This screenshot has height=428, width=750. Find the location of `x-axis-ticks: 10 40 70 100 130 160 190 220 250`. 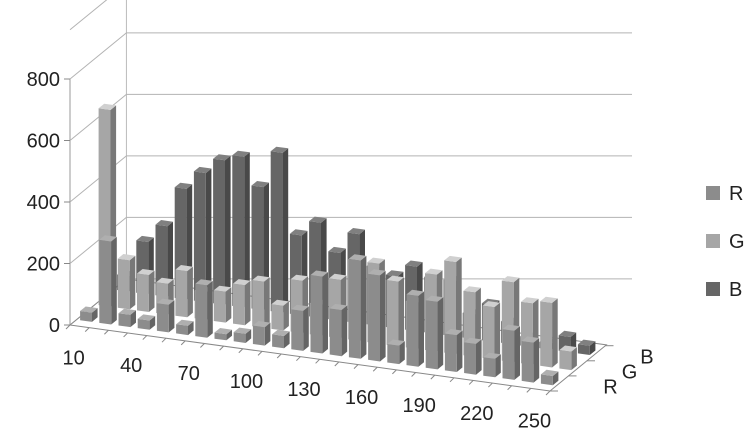

x-axis-ticks: 10 40 70 100 130 160 190 220 250 is located at coordinates (306, 387).